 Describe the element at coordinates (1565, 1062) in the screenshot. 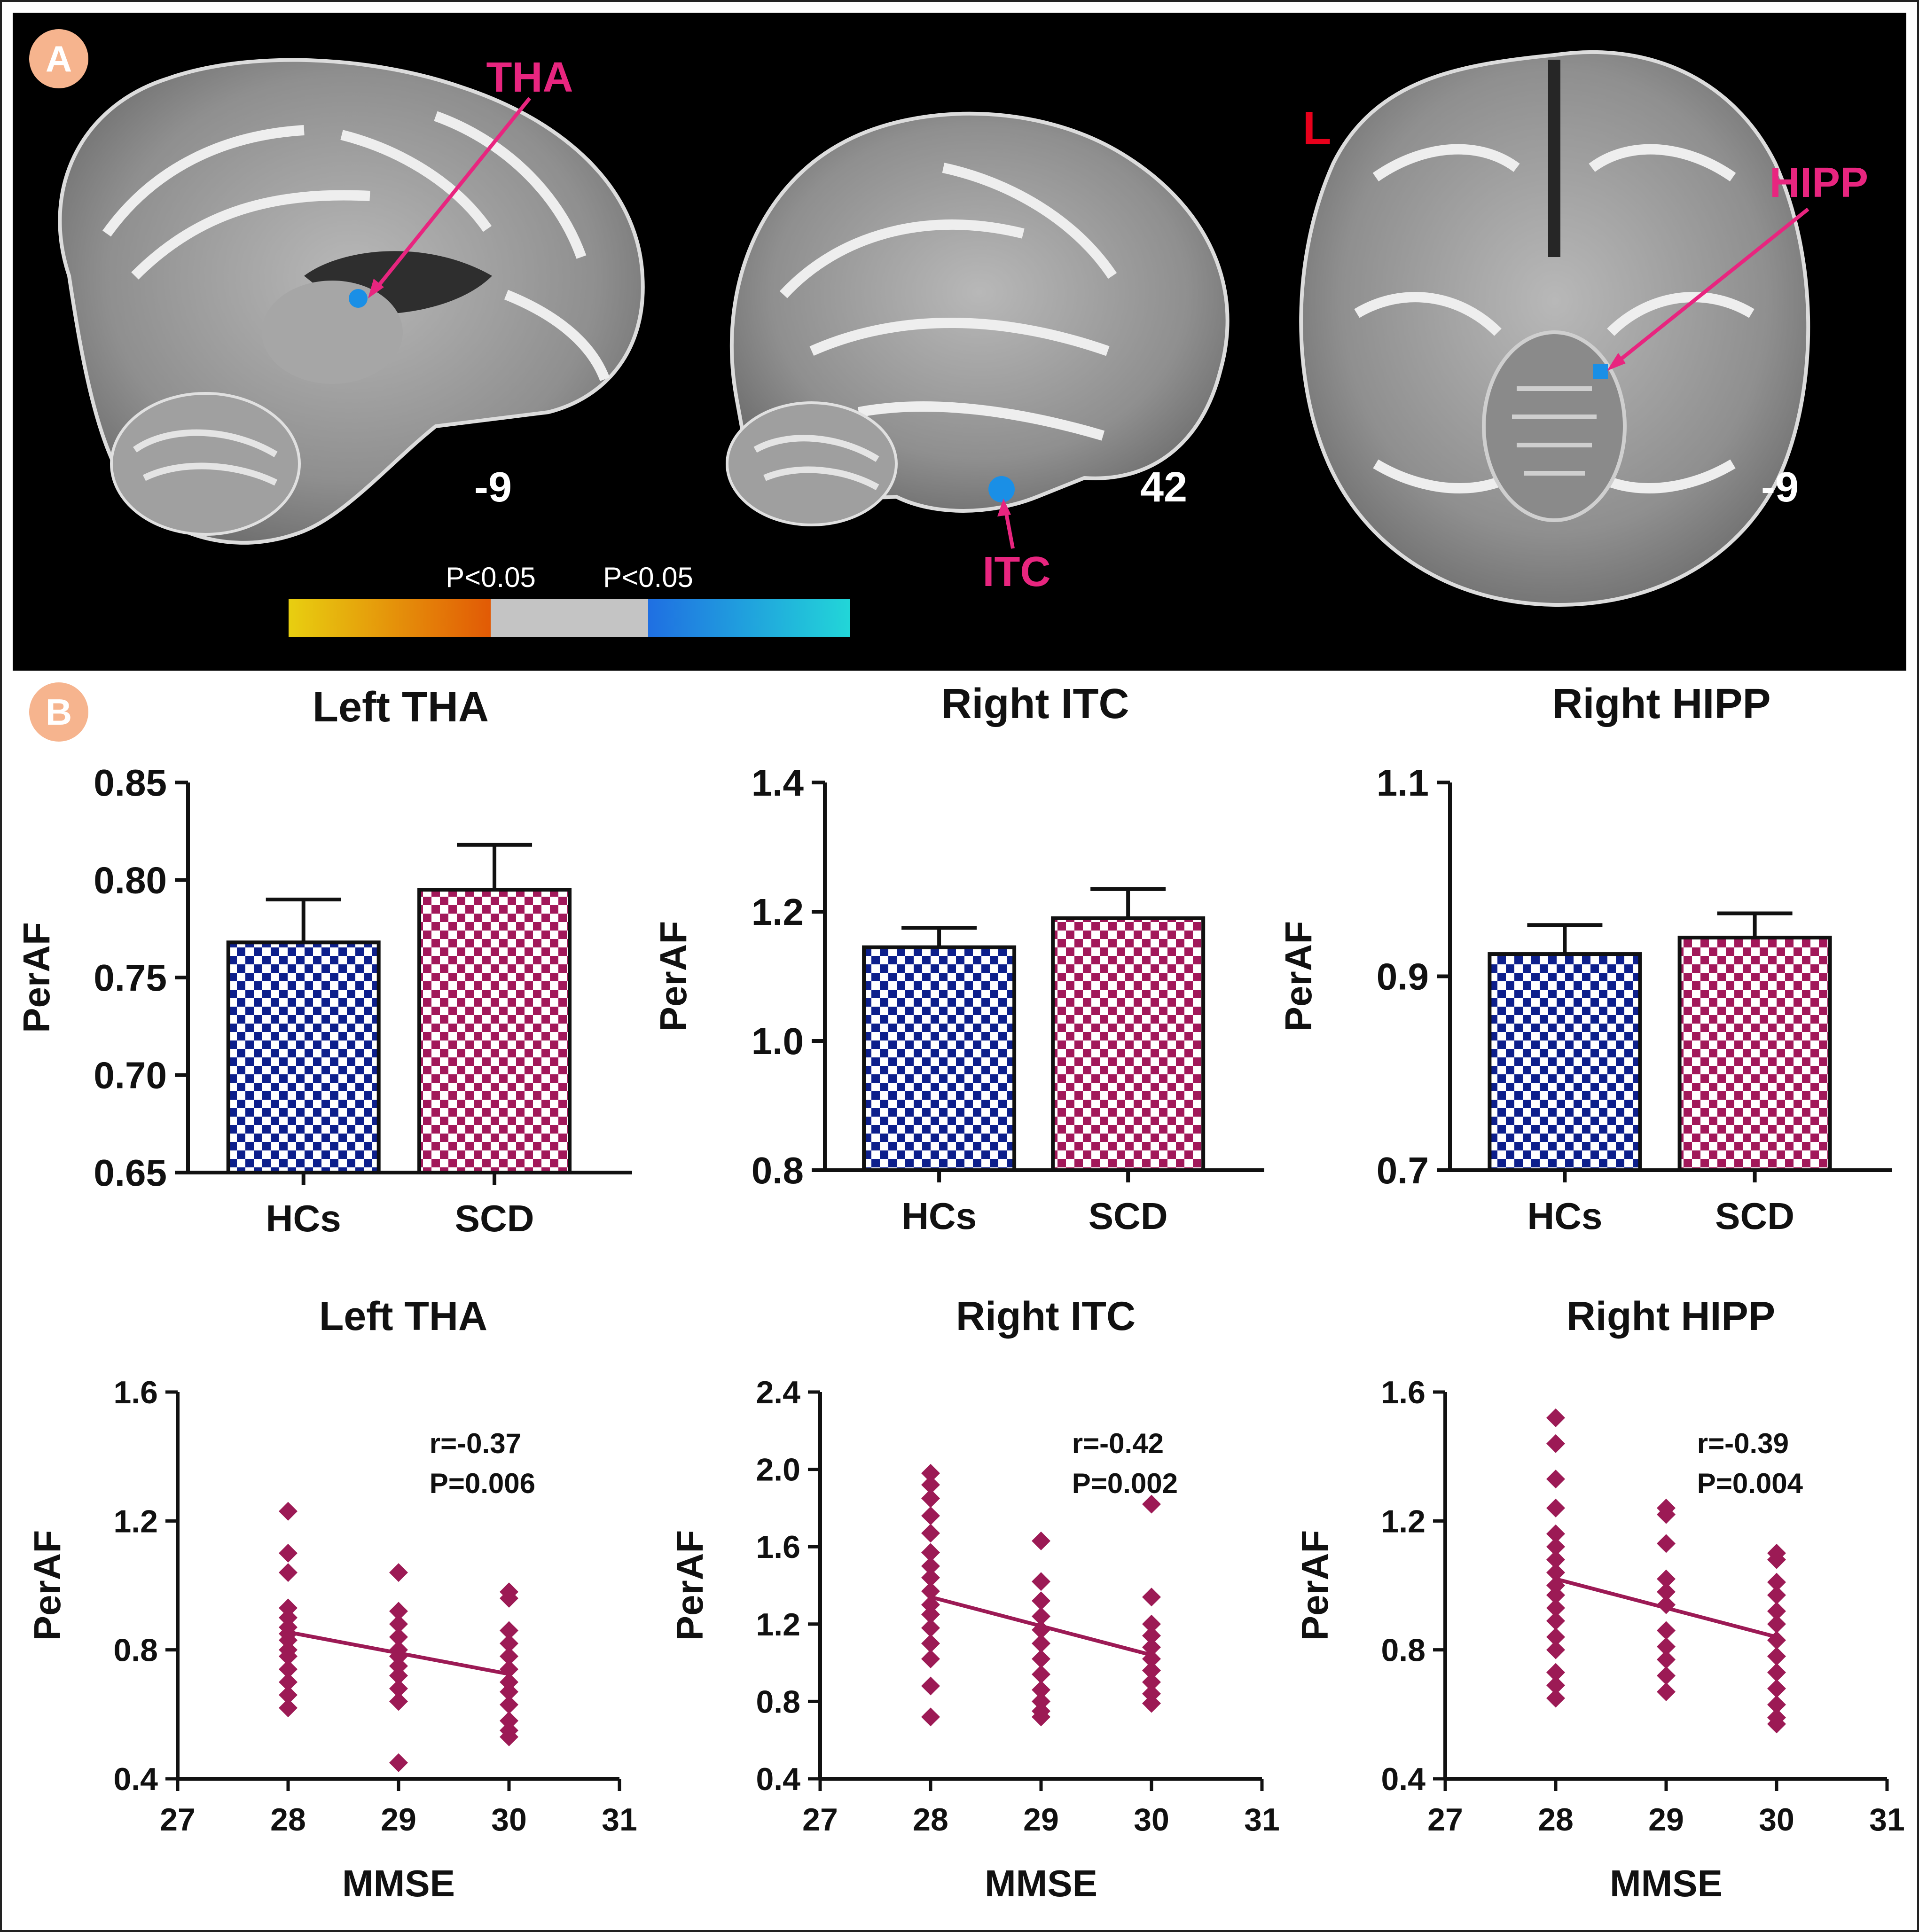

I see `bar-hcs` at that location.